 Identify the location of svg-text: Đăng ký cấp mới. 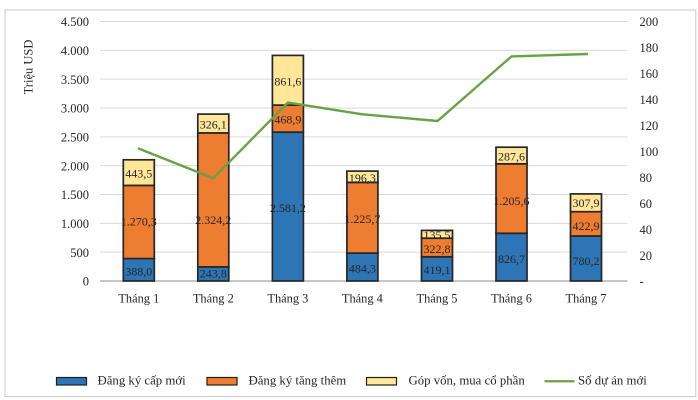
(142, 381).